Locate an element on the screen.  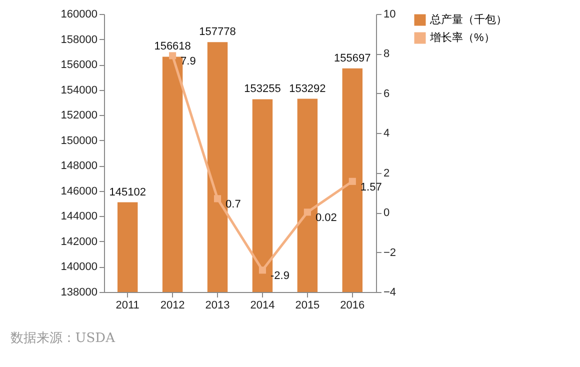
legend-label: 总产量（千包） is located at coordinates (468, 19).